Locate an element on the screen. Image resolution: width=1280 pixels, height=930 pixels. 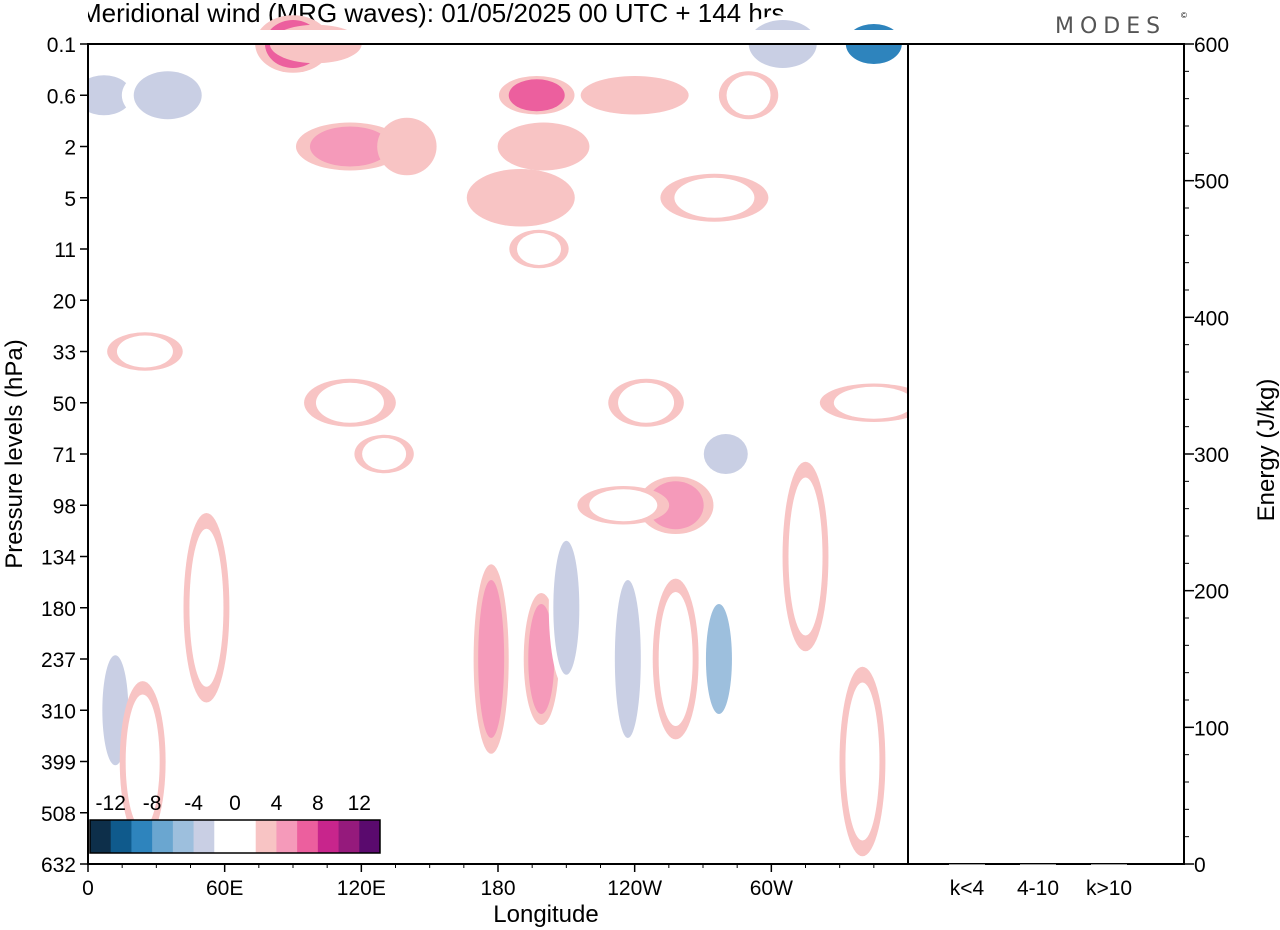
y-tick-label: 632 is located at coordinates (58, 865).